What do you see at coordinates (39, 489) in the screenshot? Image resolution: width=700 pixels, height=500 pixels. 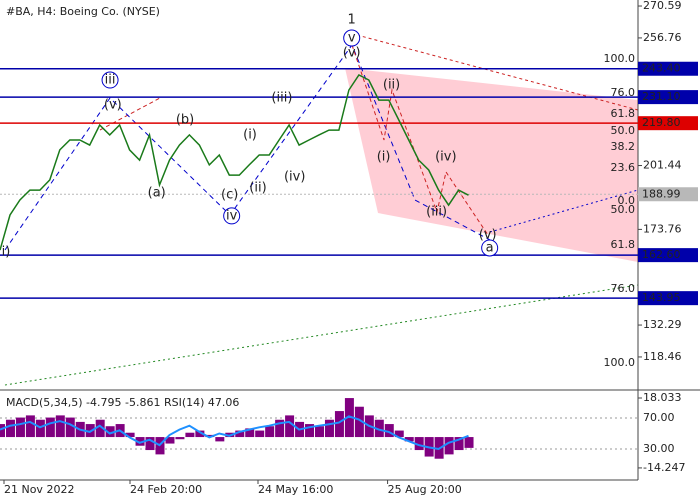 I see `x-tick-label: 21 Nov 2022` at bounding box center [39, 489].